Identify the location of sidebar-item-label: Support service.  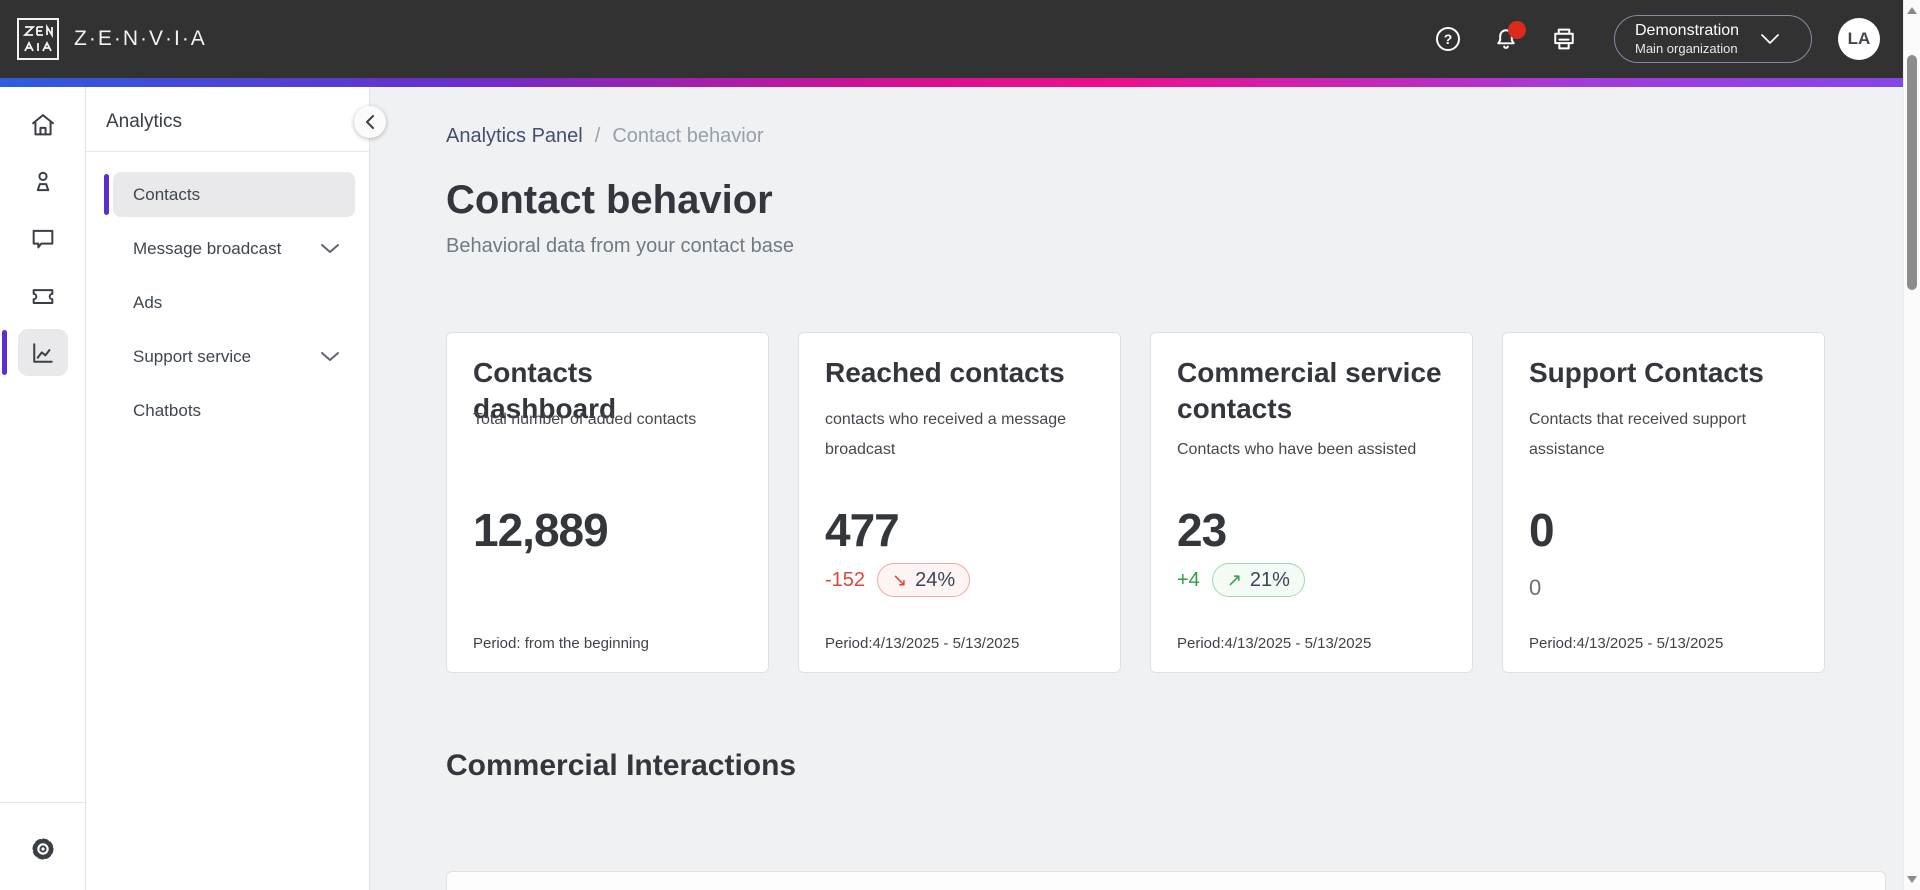
(192, 356).